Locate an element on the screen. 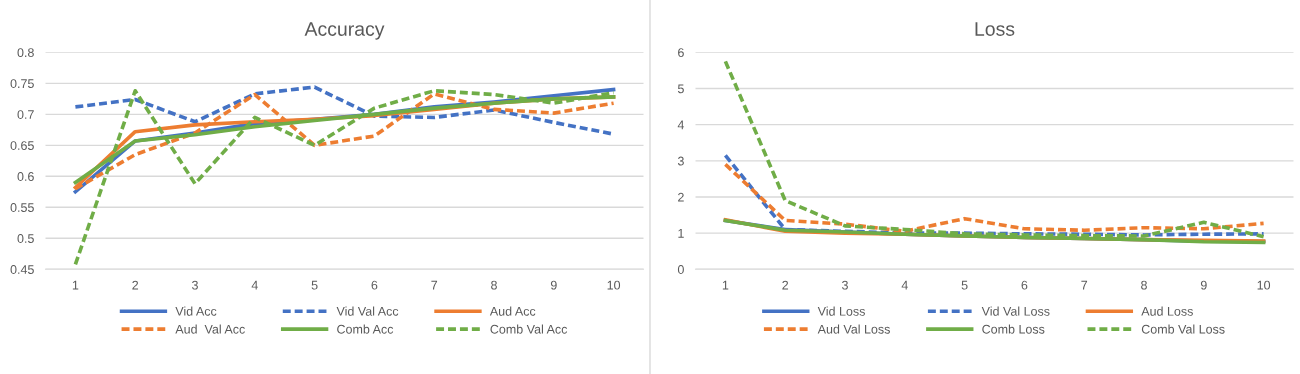  y-tick-label: 2 is located at coordinates (681, 197).